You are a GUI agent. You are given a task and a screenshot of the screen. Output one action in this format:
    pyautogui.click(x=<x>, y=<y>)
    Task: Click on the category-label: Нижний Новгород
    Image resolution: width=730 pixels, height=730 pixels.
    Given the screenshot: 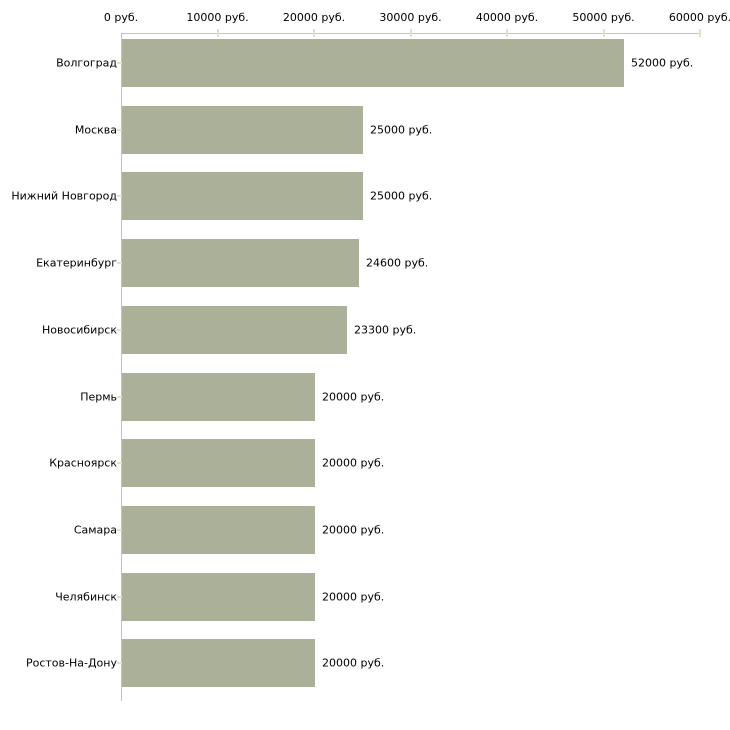 What is the action you would take?
    pyautogui.click(x=64, y=196)
    